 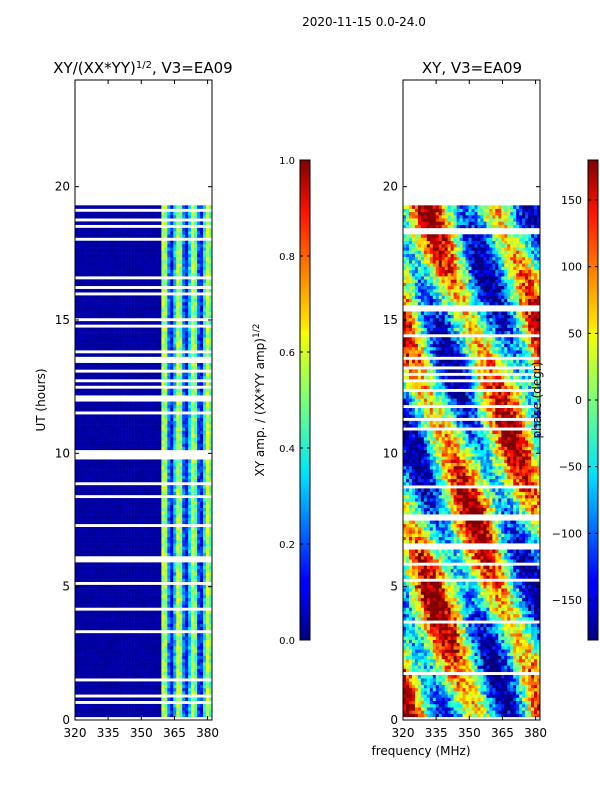 What do you see at coordinates (260, 407) in the screenshot?
I see `amplitude-colorbar-label-main: XY amp. / (XX*YY amp)` at bounding box center [260, 407].